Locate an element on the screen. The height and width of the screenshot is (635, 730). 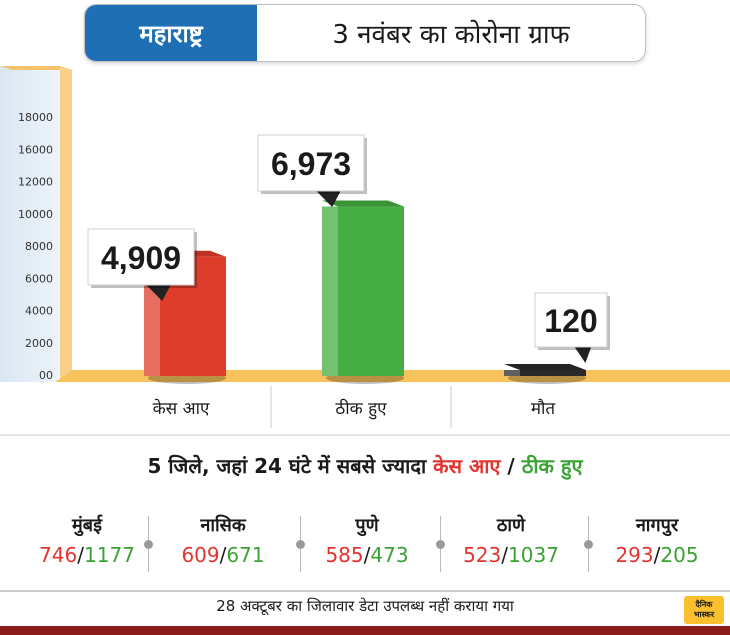
category-label: ठीक हुए is located at coordinates (361, 409).